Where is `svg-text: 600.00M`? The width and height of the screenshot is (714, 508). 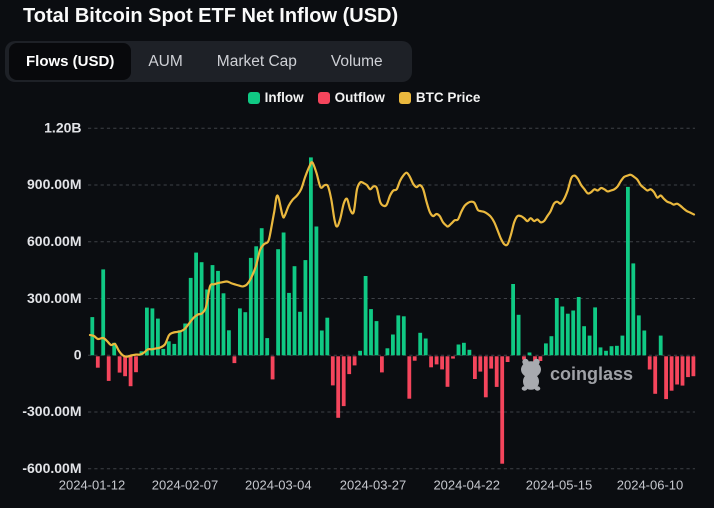
svg-text: 600.00M is located at coordinates (54, 241).